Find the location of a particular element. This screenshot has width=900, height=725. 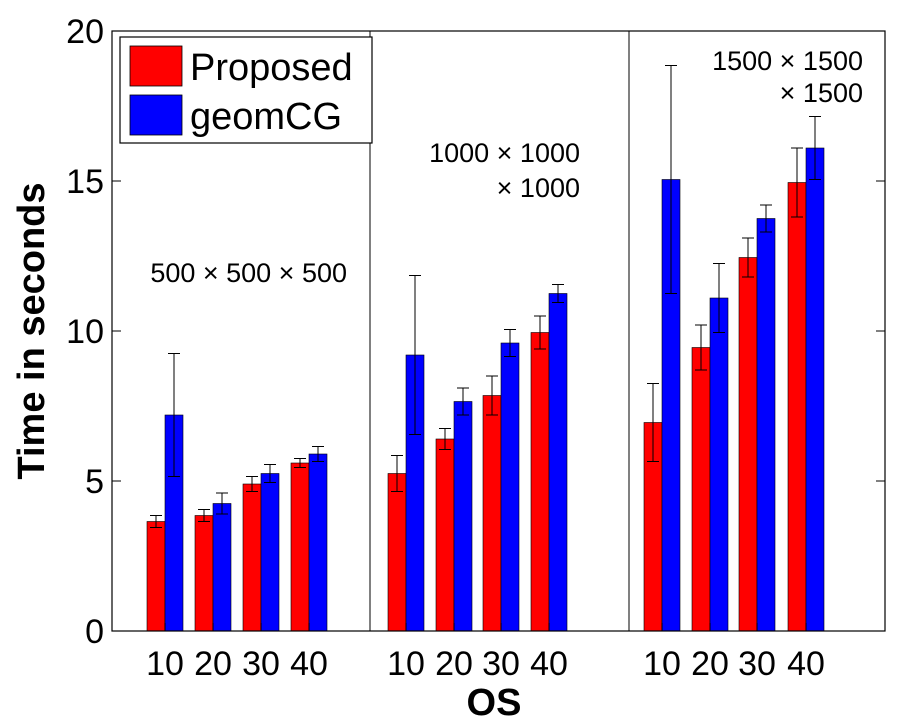

x-tick-label-7: 30 is located at coordinates (501, 664).